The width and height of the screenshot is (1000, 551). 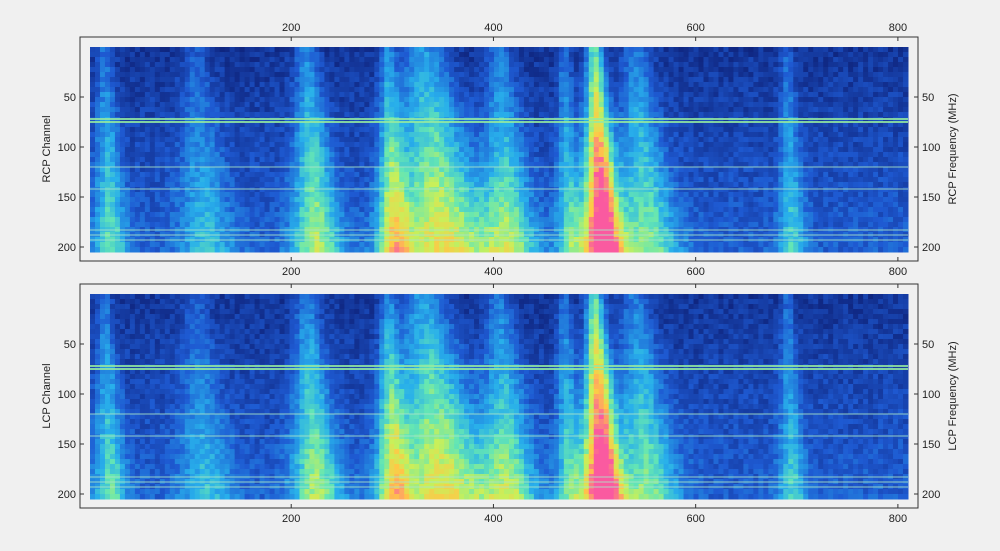 What do you see at coordinates (70, 98) in the screenshot?
I see `rcp-y-tick-label: 50` at bounding box center [70, 98].